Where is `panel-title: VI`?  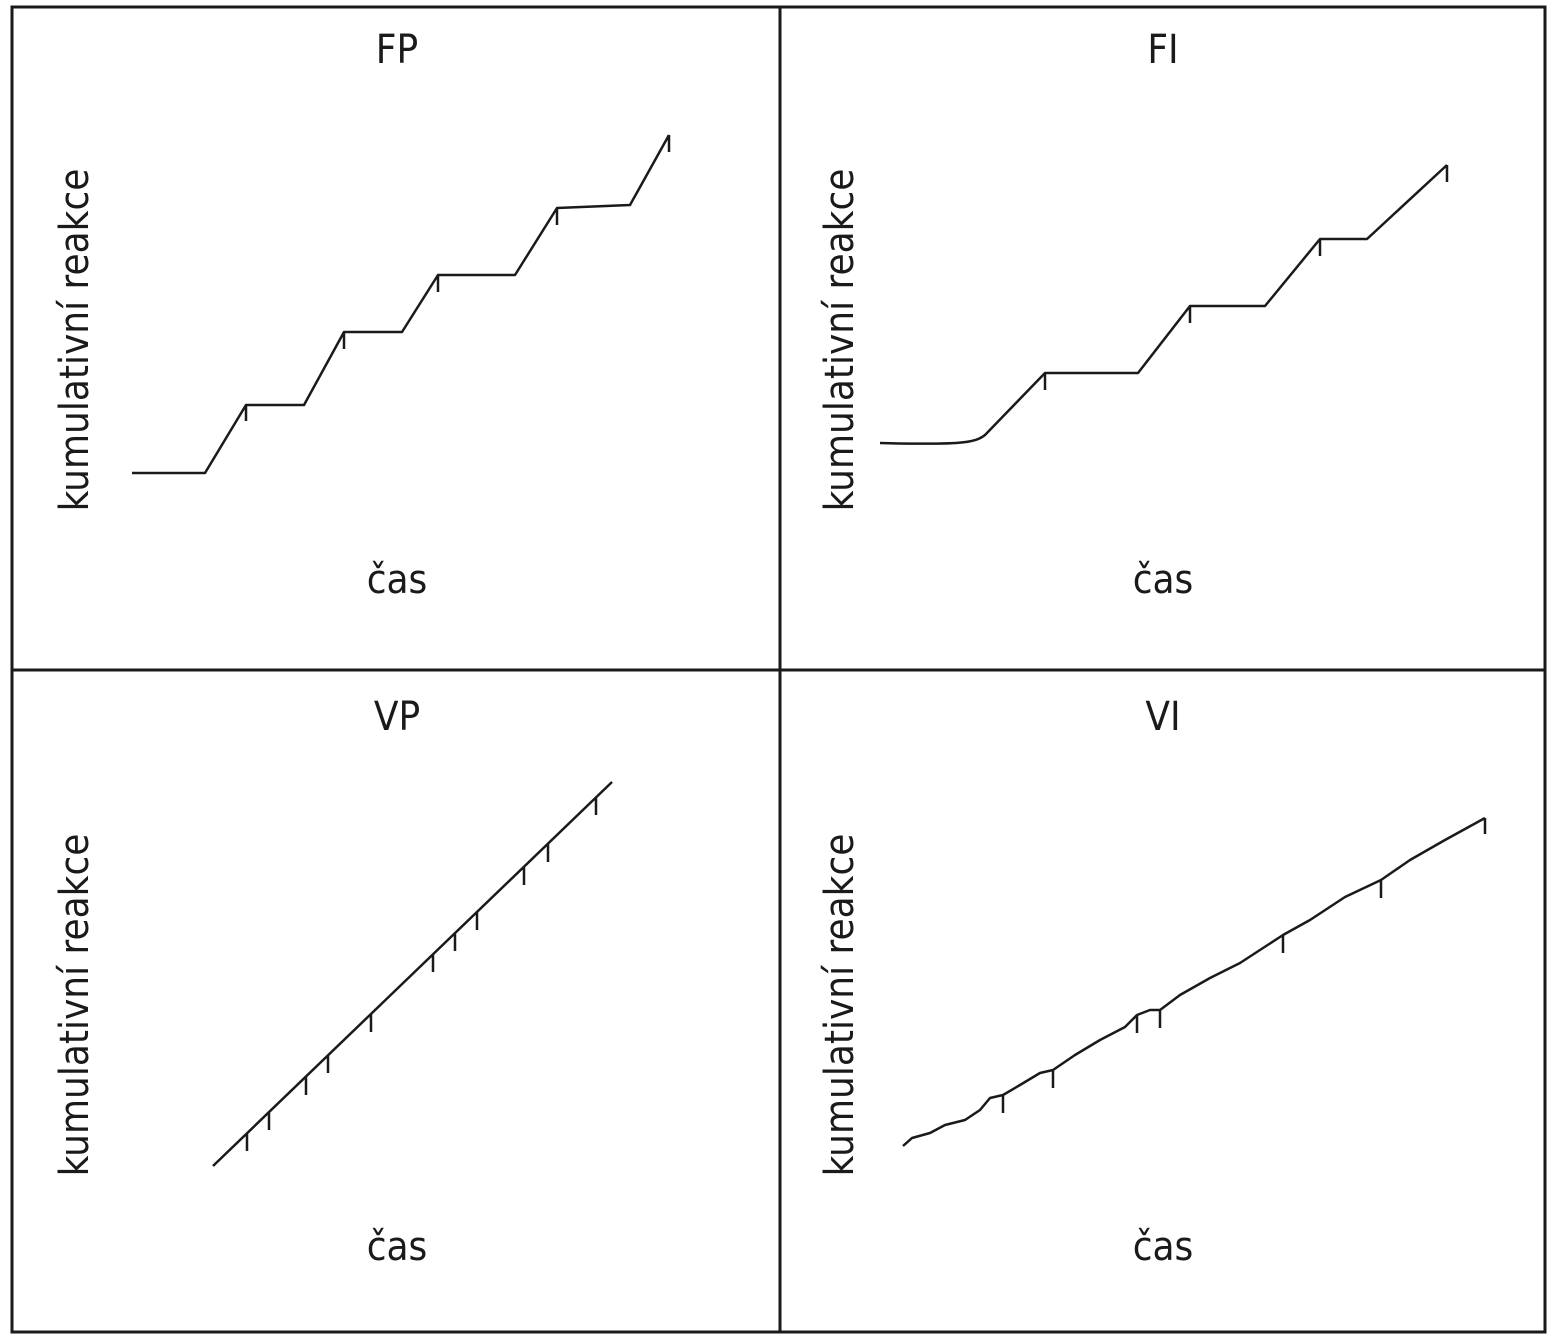
panel-title: VI is located at coordinates (1162, 717).